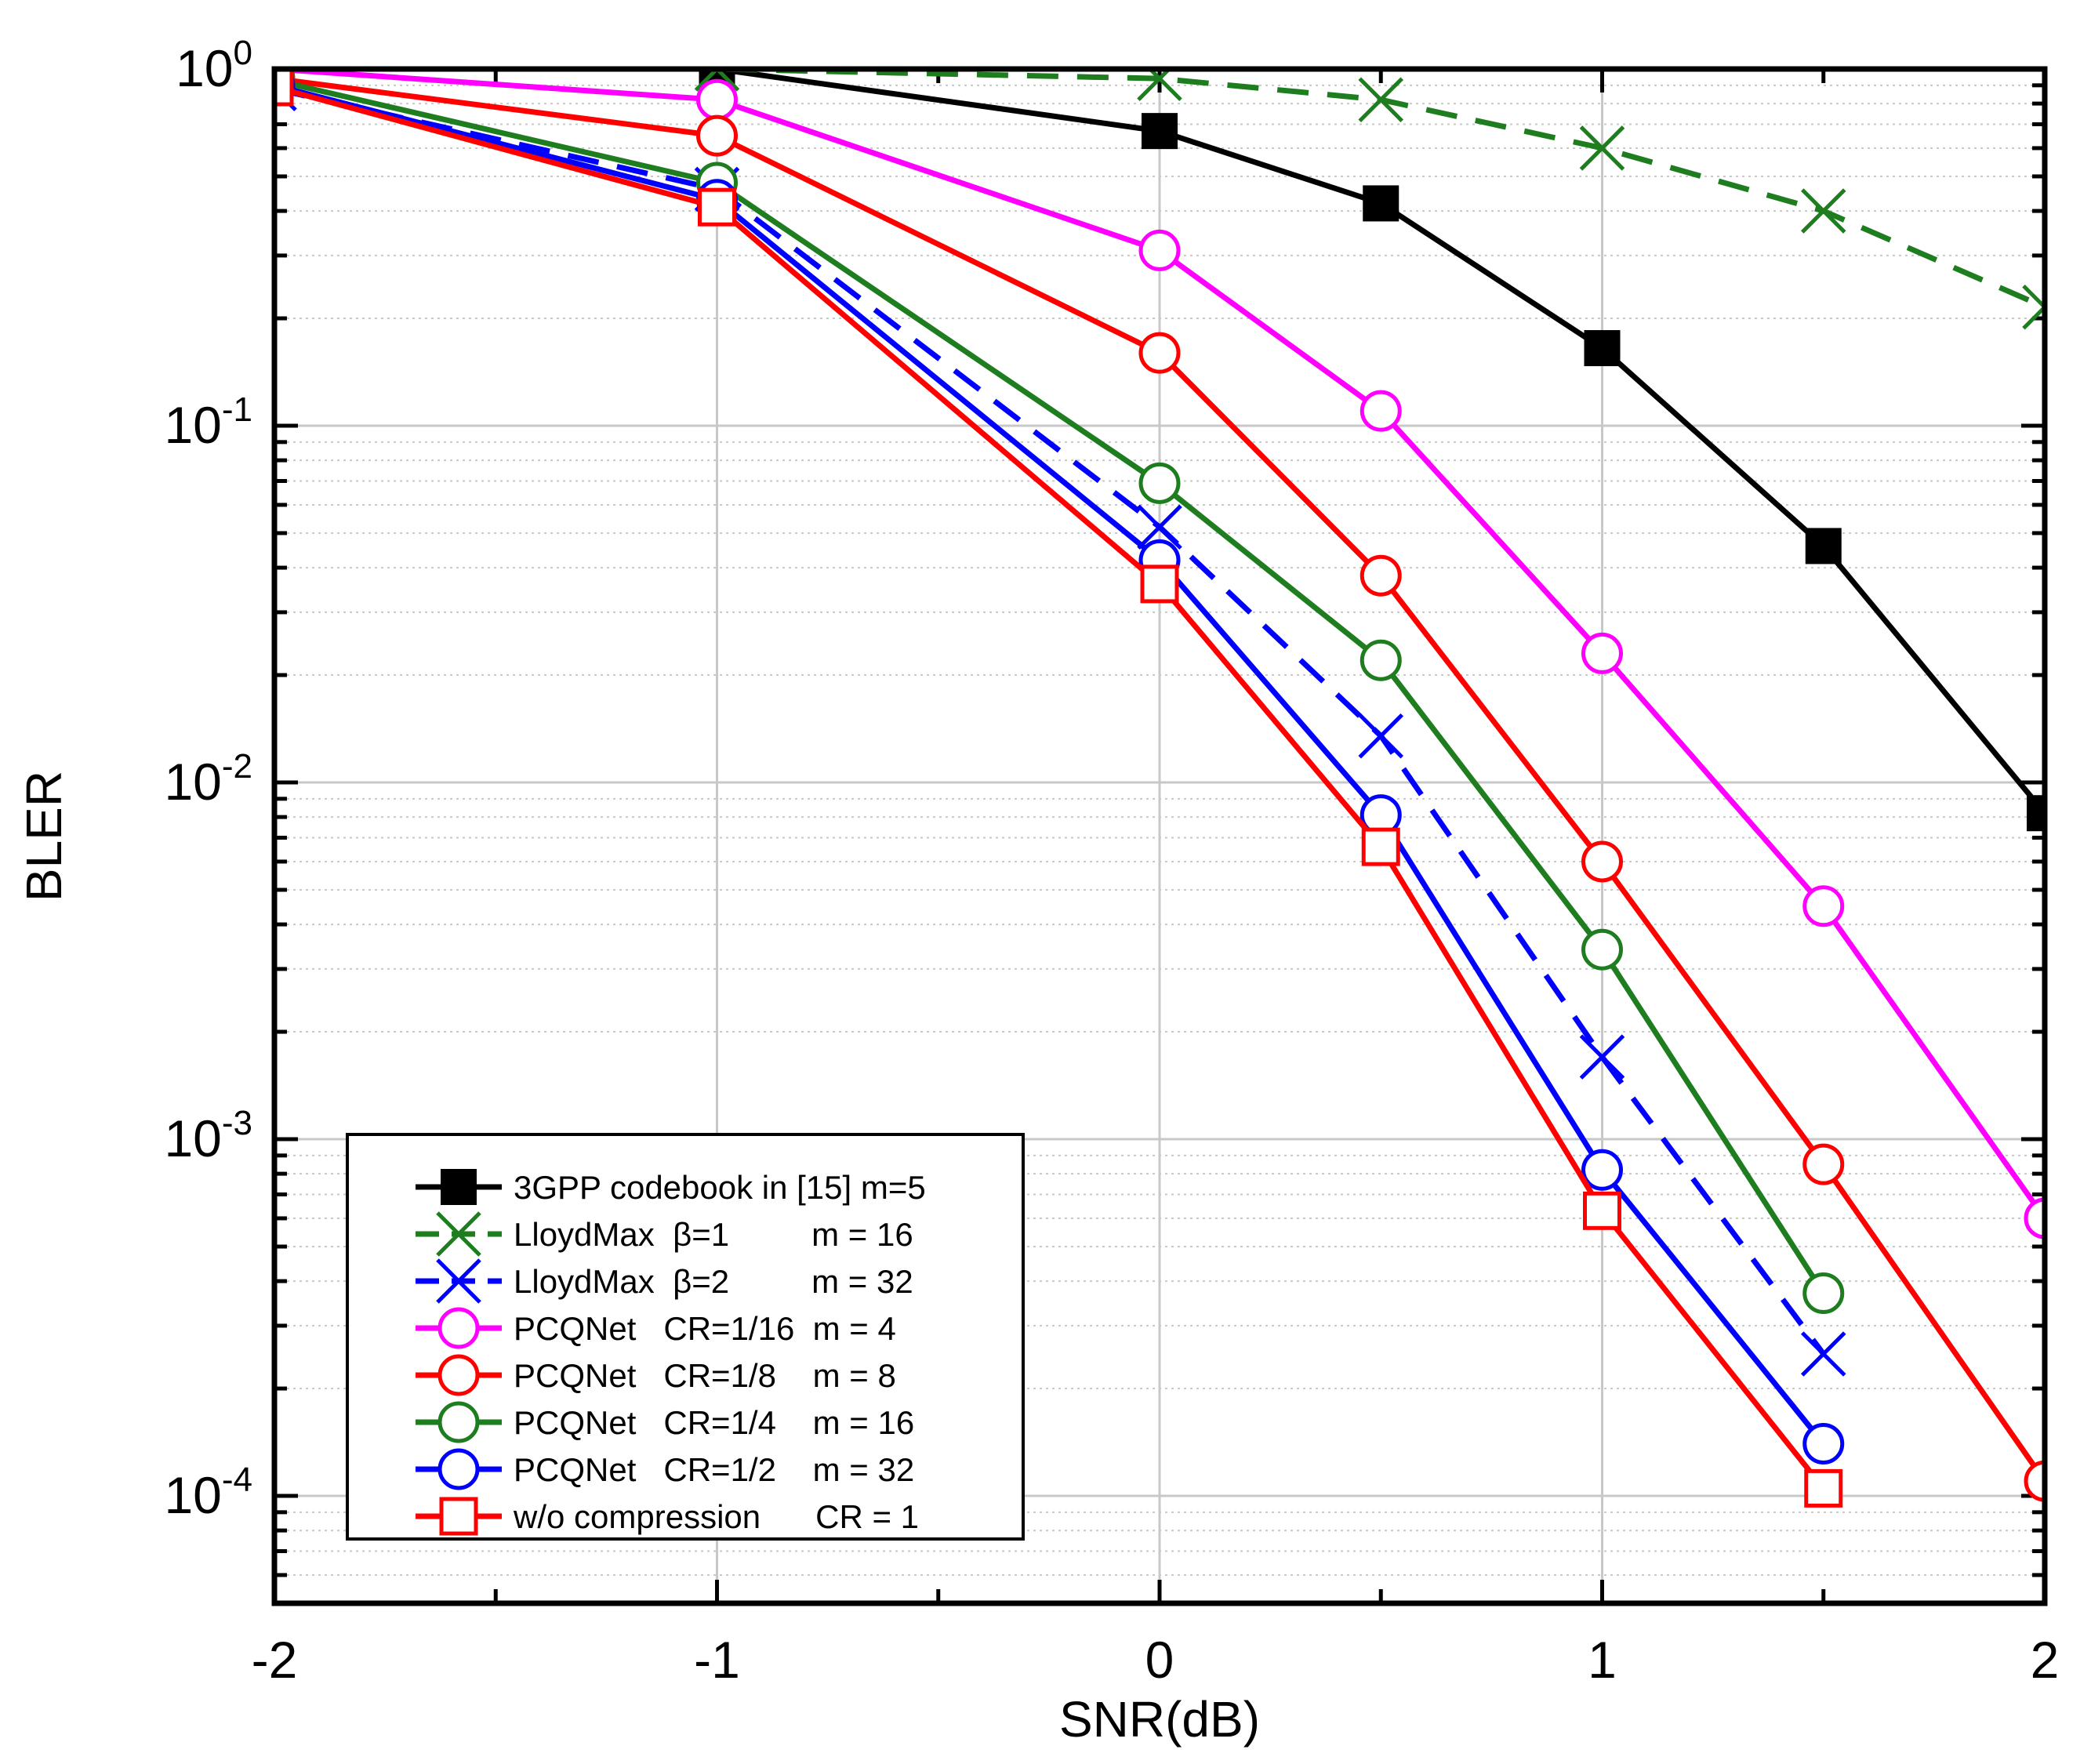 The width and height of the screenshot is (2091, 1764). What do you see at coordinates (275, 1660) in the screenshot?
I see `x-tick-label: -2` at bounding box center [275, 1660].